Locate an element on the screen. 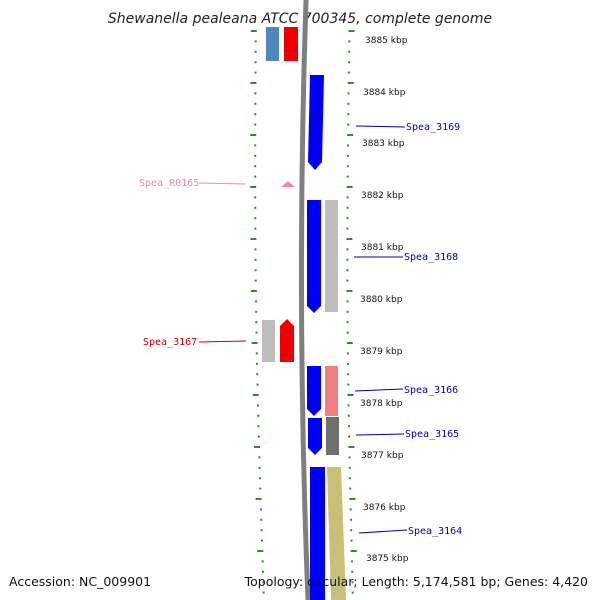 The height and width of the screenshot is (600, 600). tick-label: 3883 kbp is located at coordinates (383, 144).